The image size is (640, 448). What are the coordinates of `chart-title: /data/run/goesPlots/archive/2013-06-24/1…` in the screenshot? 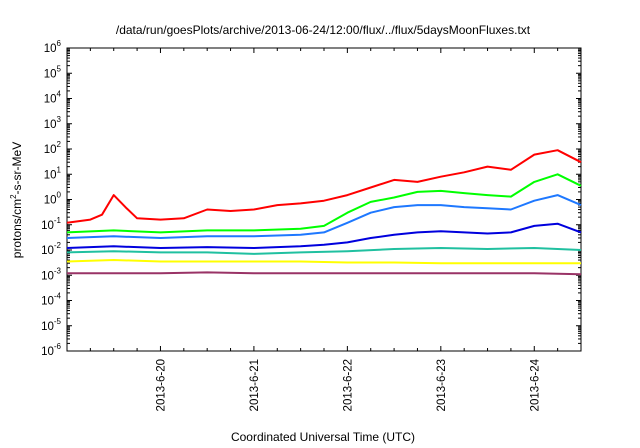 It's located at (323, 30).